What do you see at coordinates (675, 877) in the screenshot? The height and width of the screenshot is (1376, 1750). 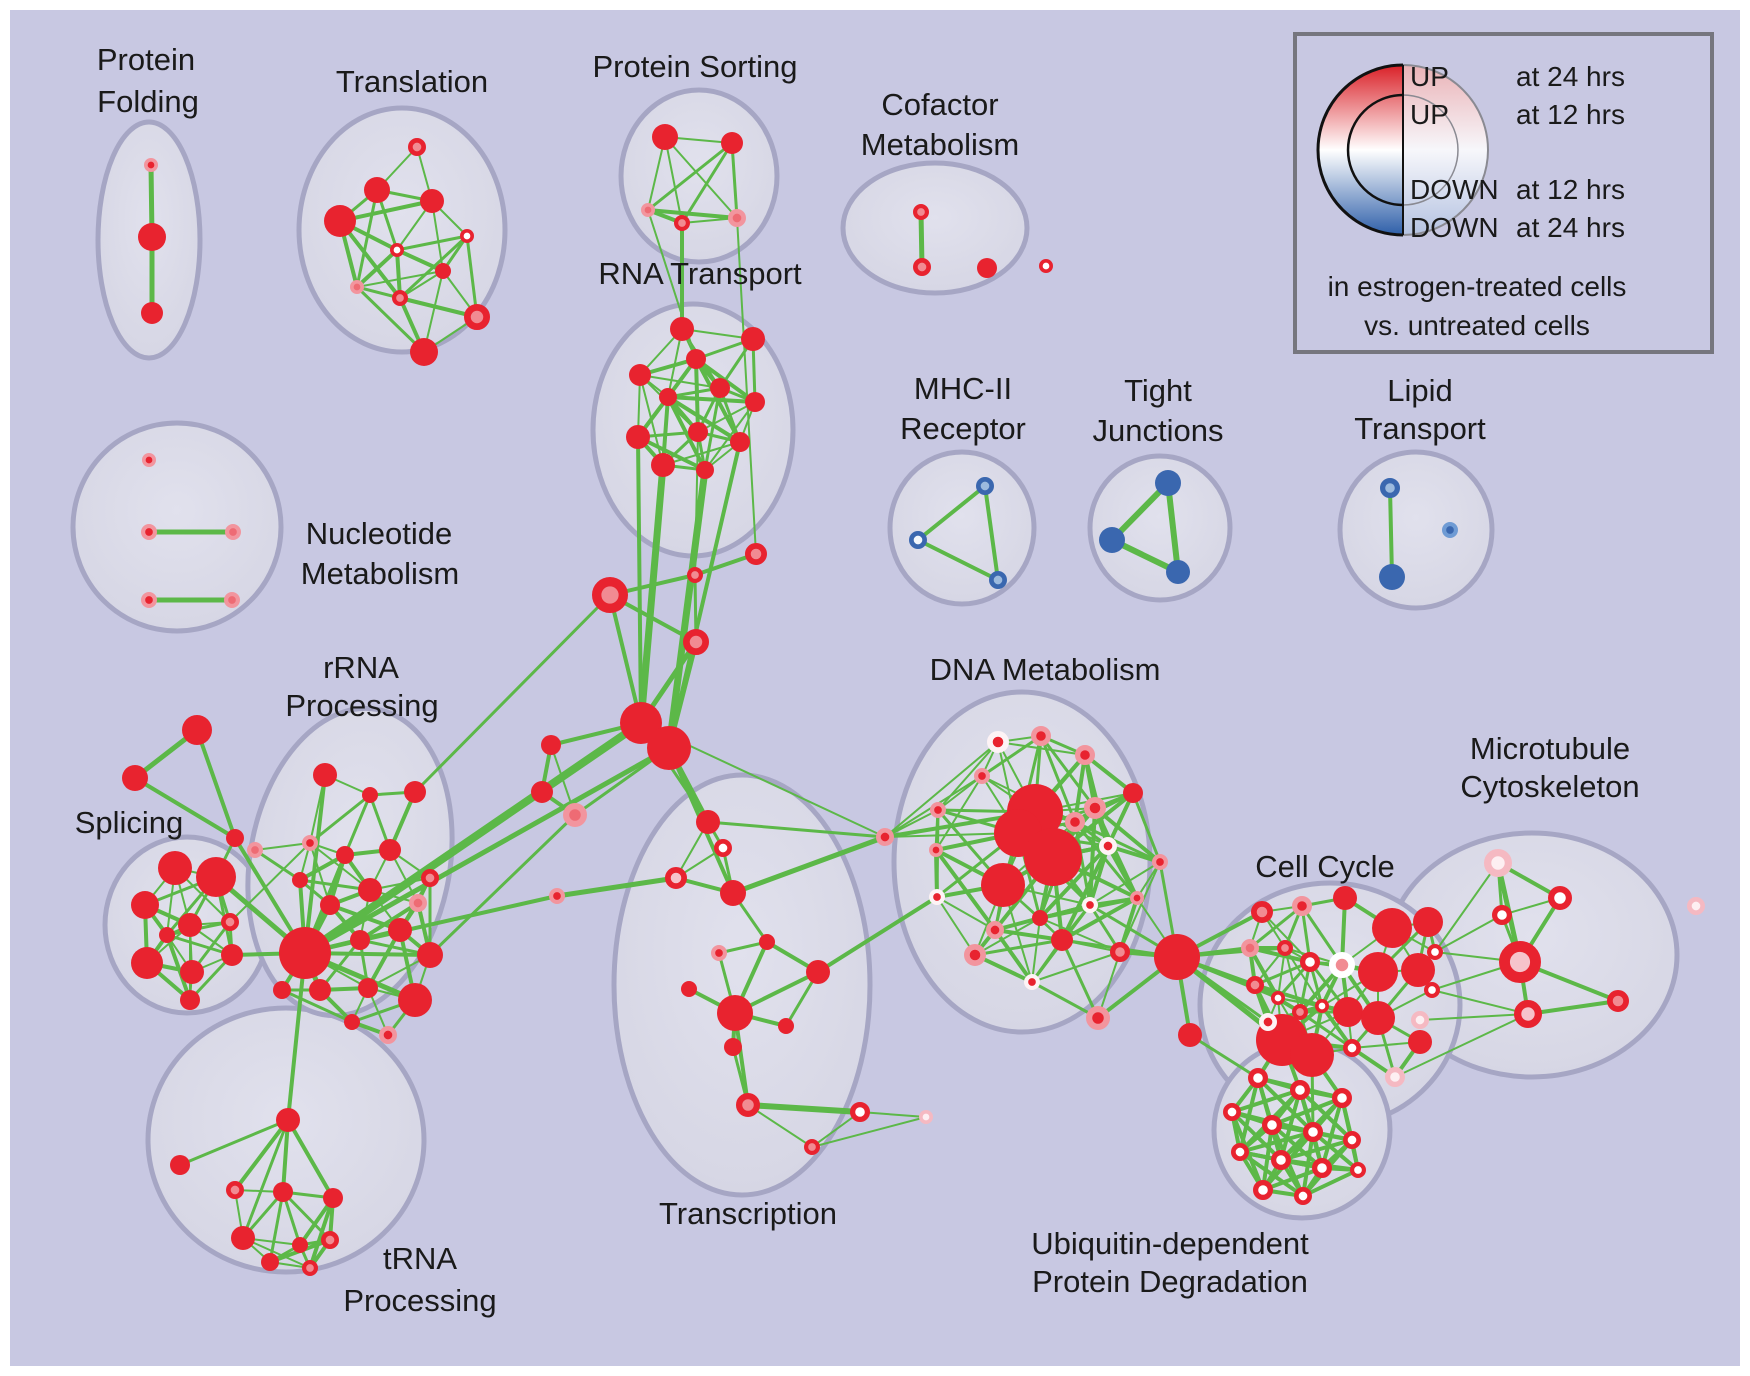 I see `node-tx3` at bounding box center [675, 877].